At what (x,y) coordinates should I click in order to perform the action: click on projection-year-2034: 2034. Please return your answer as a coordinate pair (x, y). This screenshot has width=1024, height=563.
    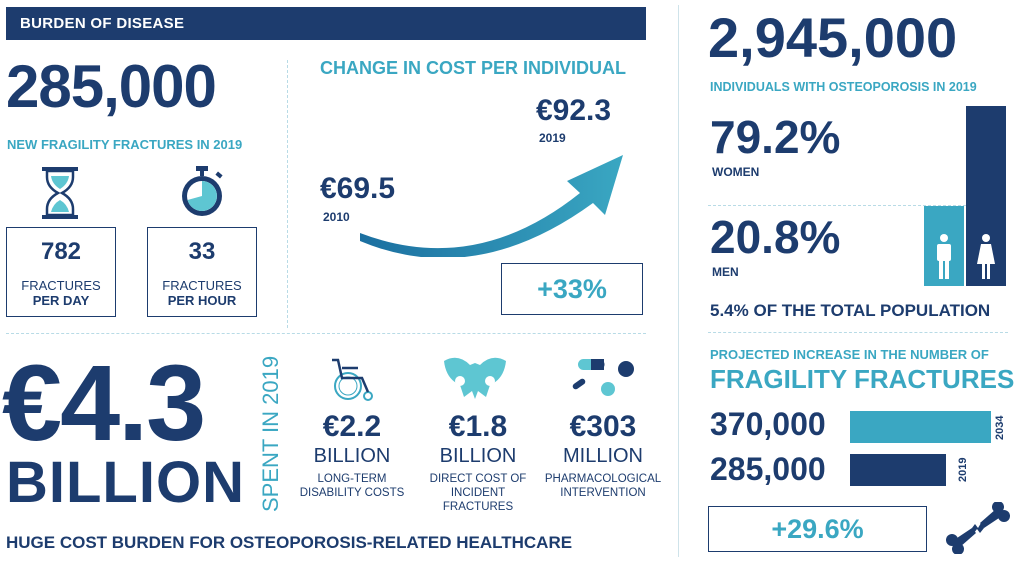
    Looking at the image, I should click on (1000, 427).